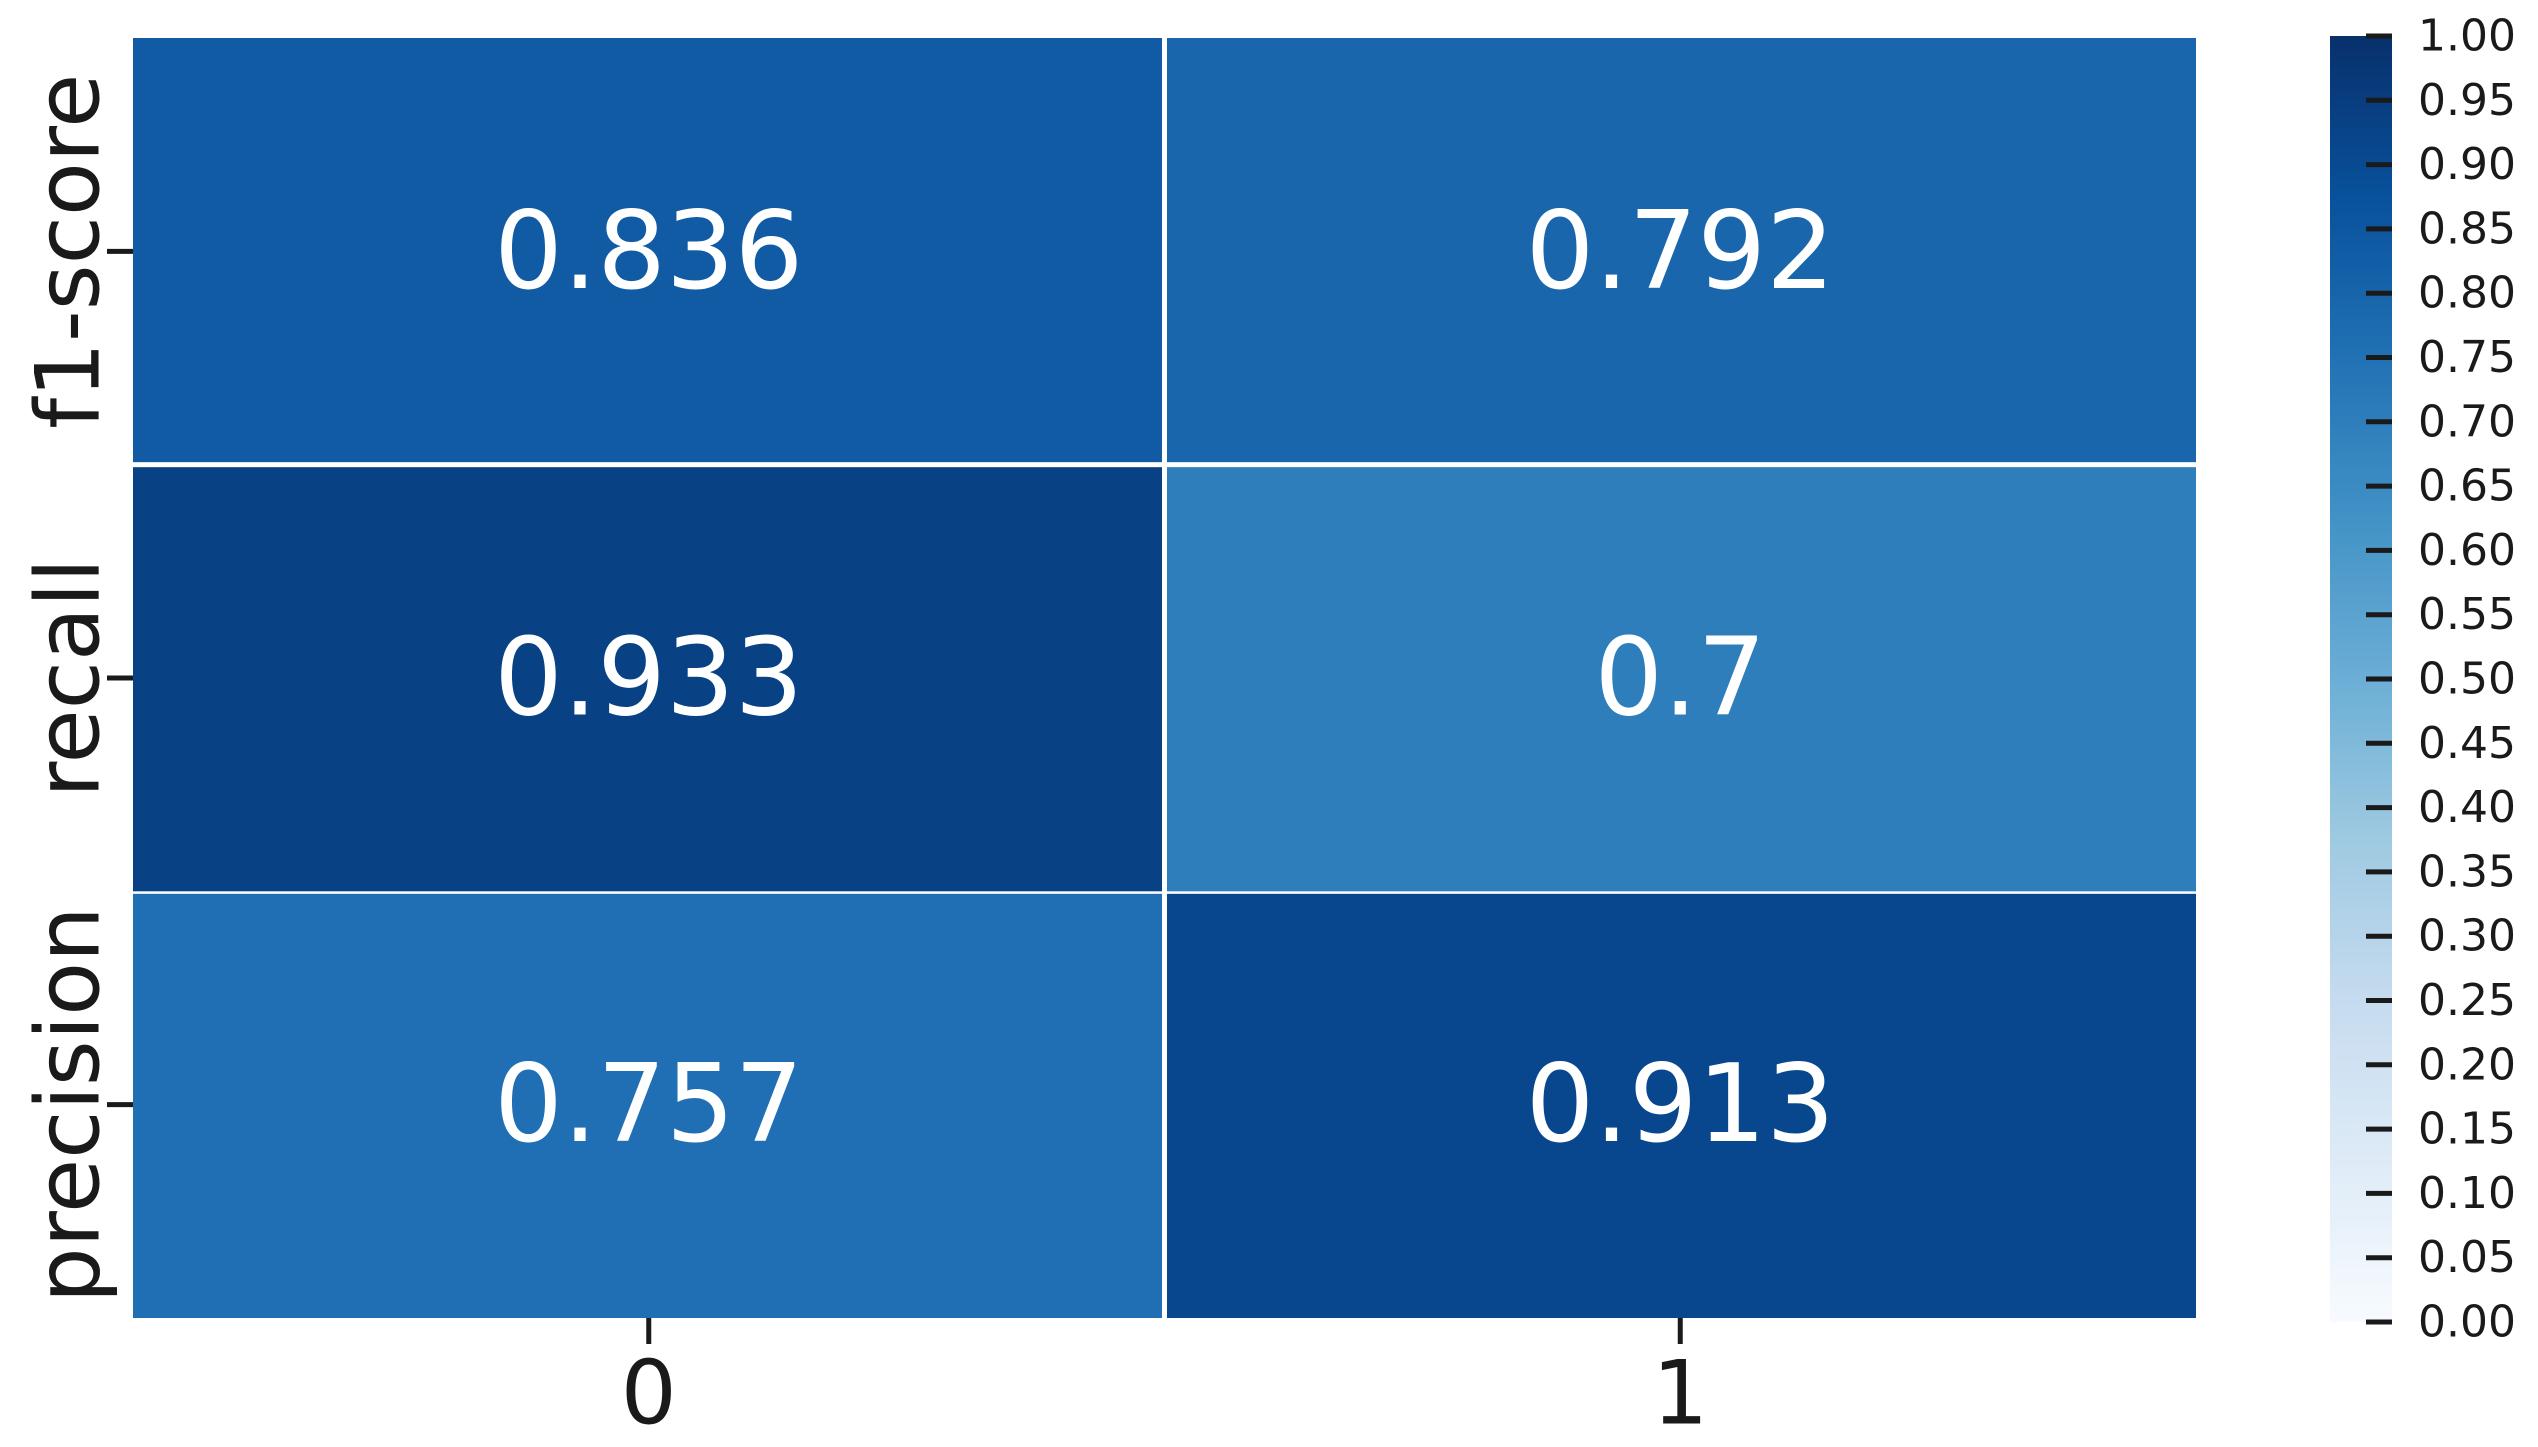 The image size is (2538, 1447). I want to click on colorbar-tick-label-0.55: 0.55, so click(2467, 614).